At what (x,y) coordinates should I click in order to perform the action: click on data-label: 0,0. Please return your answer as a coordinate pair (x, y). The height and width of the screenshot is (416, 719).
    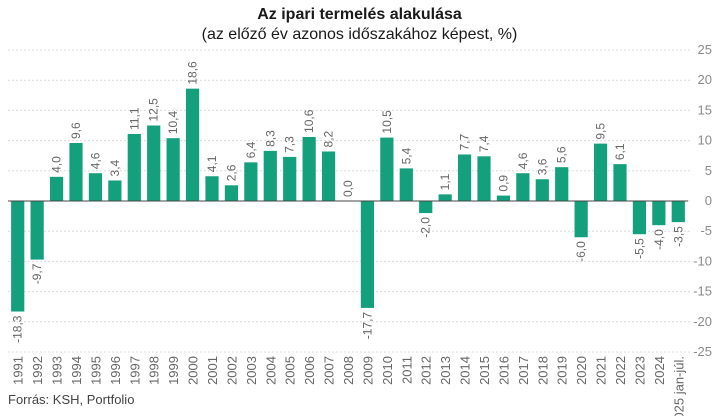
    Looking at the image, I should click on (348, 188).